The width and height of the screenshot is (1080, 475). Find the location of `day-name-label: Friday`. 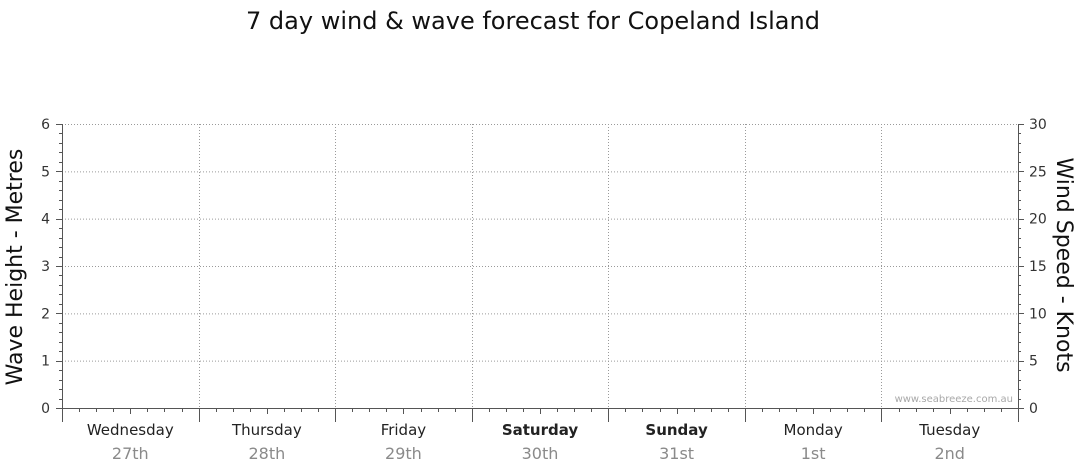

day-name-label: Friday is located at coordinates (404, 430).